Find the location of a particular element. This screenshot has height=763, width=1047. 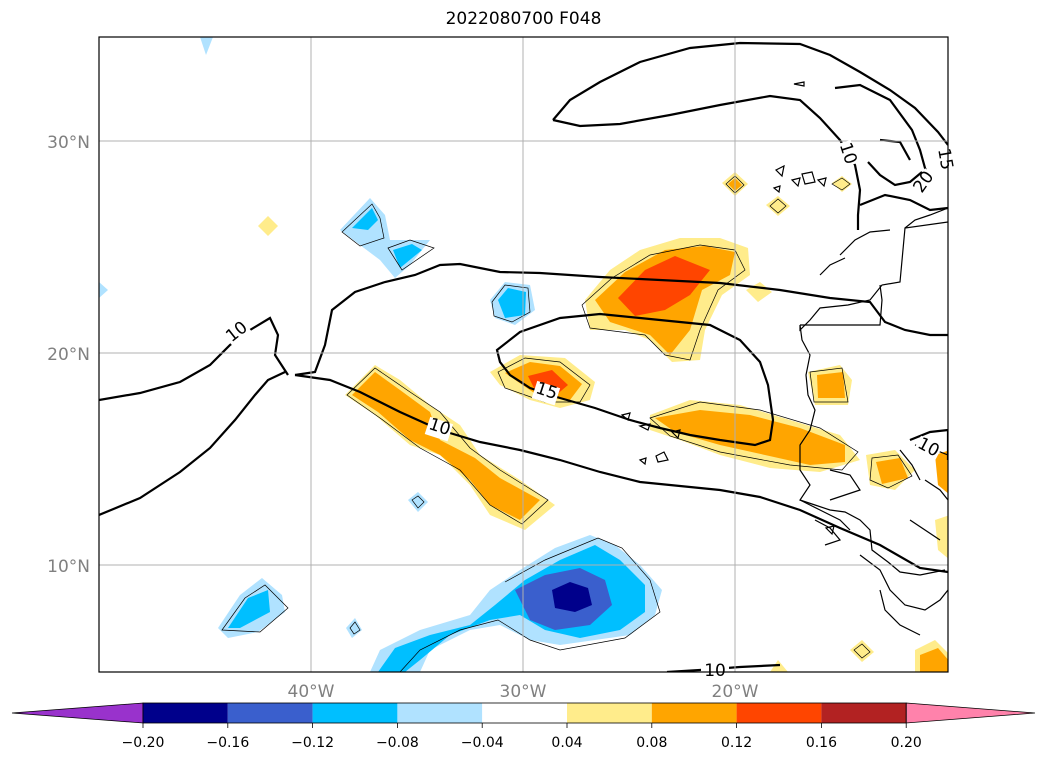

colorbar-frame is located at coordinates (524, 713).